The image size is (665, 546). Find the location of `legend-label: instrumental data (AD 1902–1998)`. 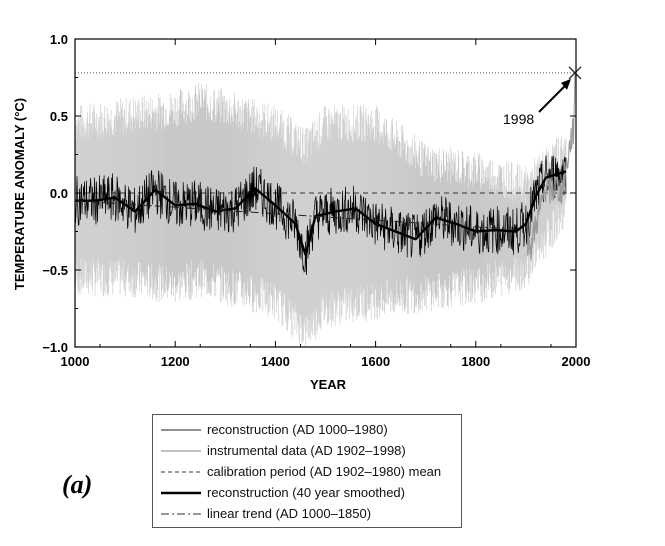

legend-label: instrumental data (AD 1902–1998) is located at coordinates (306, 450).